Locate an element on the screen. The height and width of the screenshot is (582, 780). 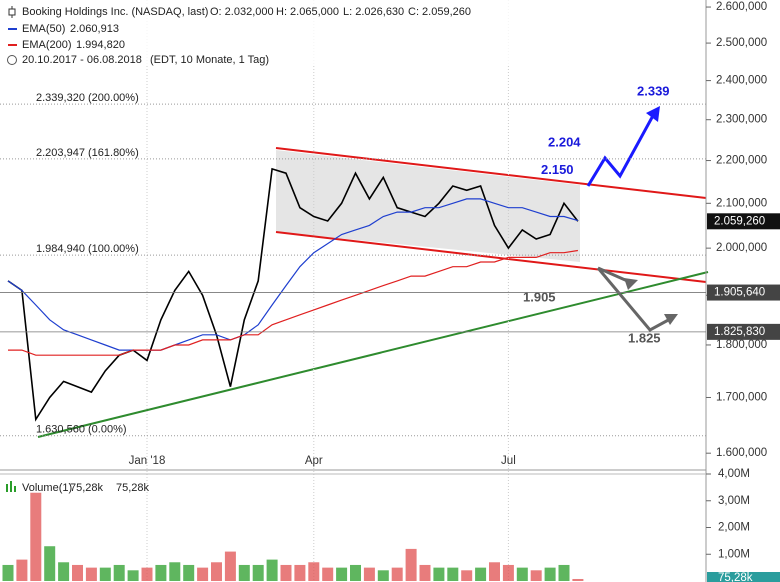
legend-value: 1.994,820 is located at coordinates (100, 45).